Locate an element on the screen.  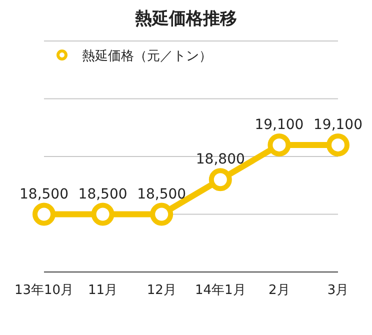
x-tick-label: 13年10月 is located at coordinates (44, 290).